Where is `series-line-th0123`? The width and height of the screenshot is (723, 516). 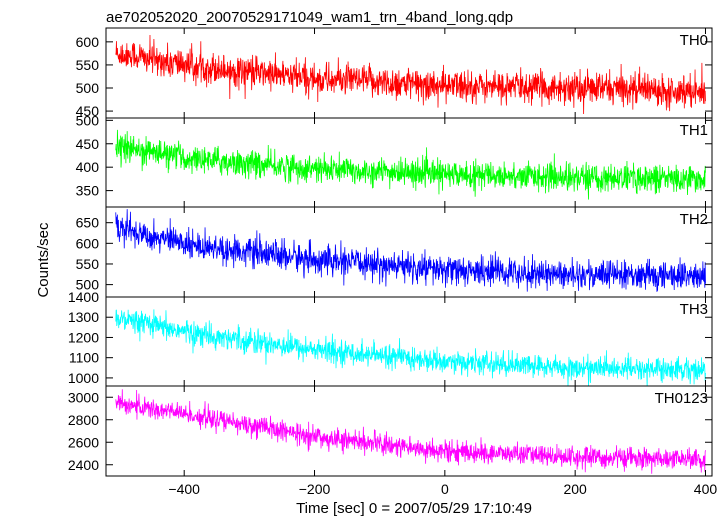 series-line-th0123 is located at coordinates (410, 431).